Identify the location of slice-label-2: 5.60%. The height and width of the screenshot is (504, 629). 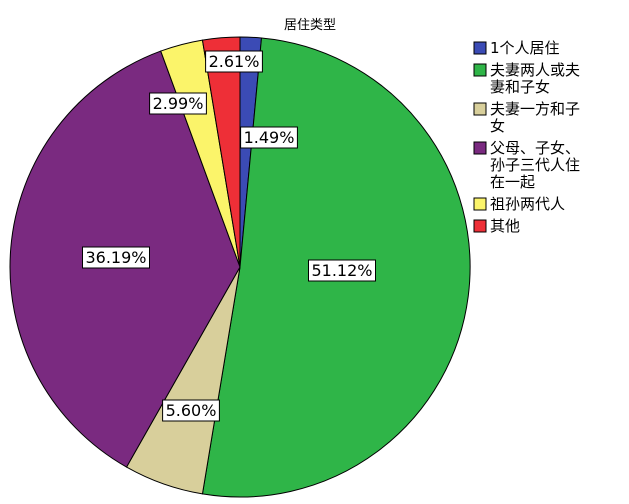
(191, 410).